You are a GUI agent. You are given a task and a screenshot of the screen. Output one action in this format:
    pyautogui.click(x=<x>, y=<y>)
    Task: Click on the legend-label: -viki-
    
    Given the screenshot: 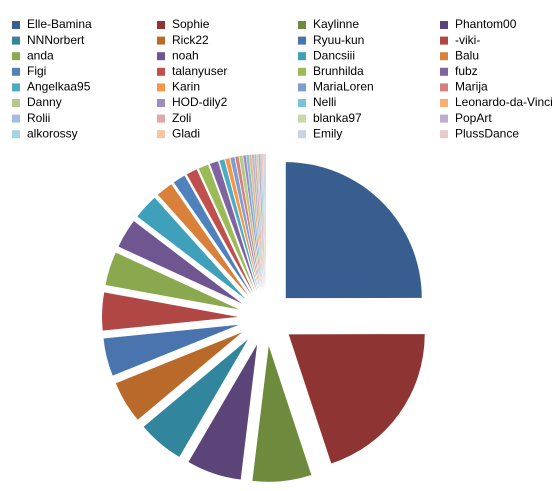 What is the action you would take?
    pyautogui.click(x=467, y=40)
    